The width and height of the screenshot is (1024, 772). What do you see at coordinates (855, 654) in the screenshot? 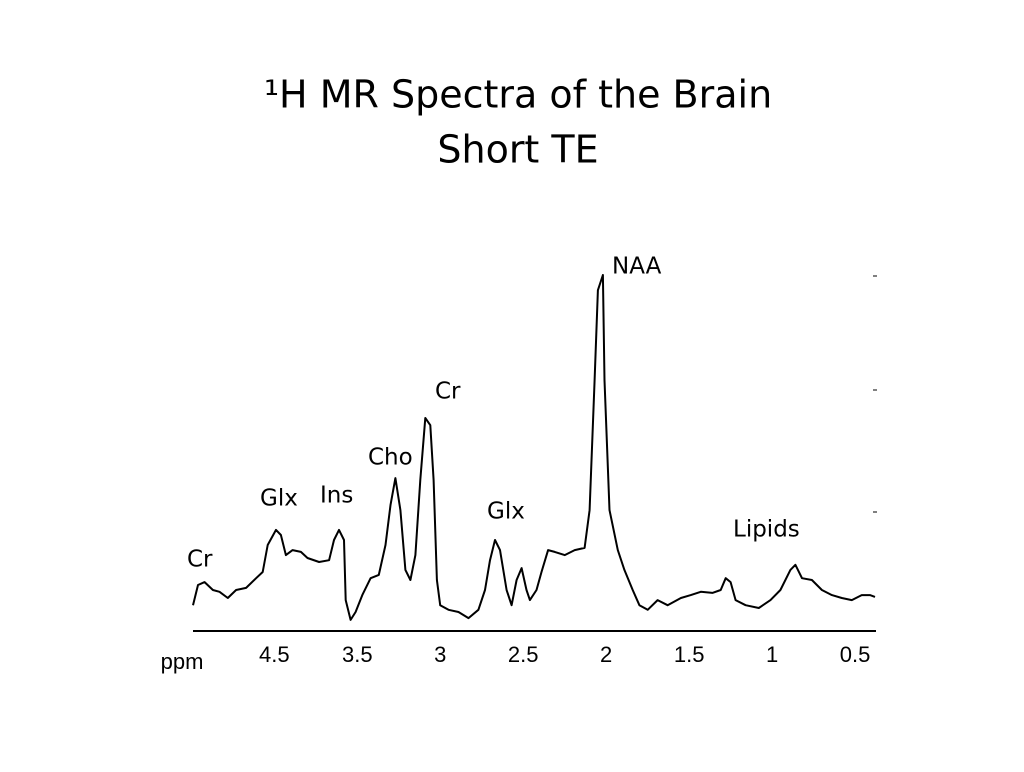
I see `x-tick-label: 0.5` at bounding box center [855, 654].